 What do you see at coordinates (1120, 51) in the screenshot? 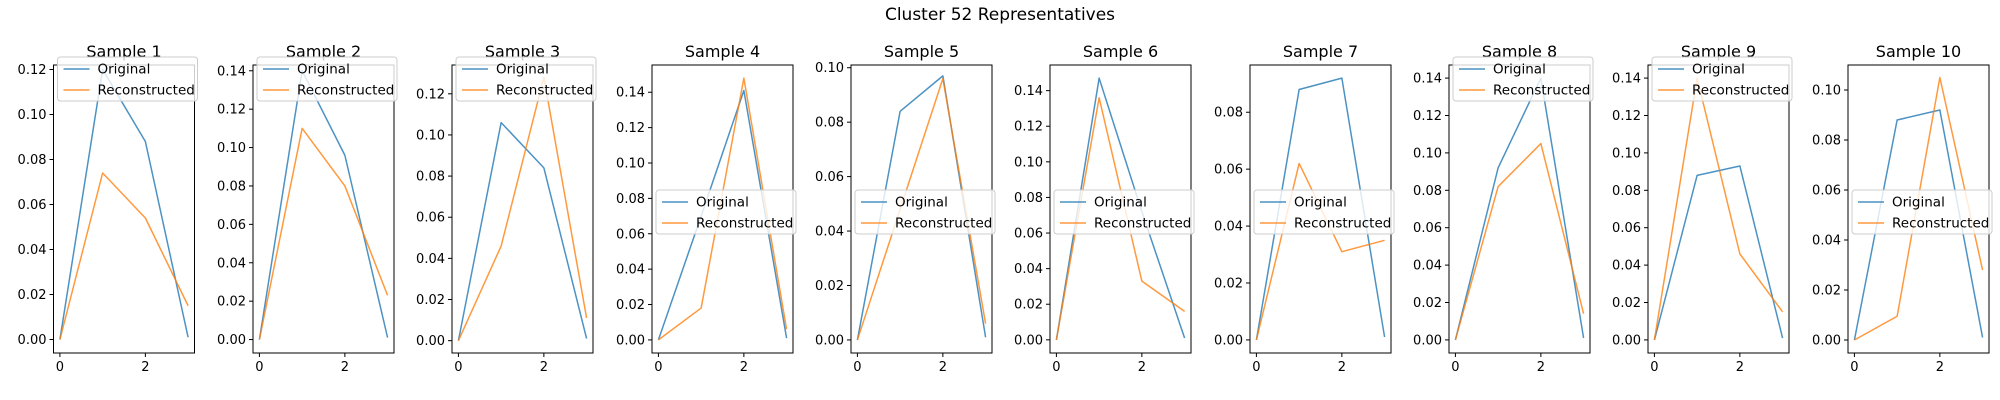
I see `subplot-title: Sample 6` at bounding box center [1120, 51].